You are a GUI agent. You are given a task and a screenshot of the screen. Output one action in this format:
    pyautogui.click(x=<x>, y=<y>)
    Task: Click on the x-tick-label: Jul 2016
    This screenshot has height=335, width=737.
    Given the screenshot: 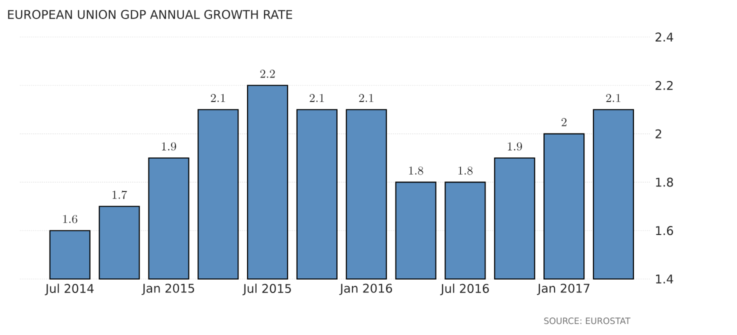 What is the action you would take?
    pyautogui.click(x=464, y=290)
    